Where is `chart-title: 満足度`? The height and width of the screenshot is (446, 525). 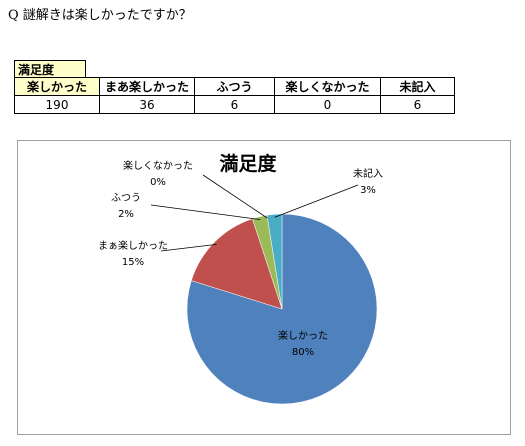 chart-title: 満足度 is located at coordinates (248, 163).